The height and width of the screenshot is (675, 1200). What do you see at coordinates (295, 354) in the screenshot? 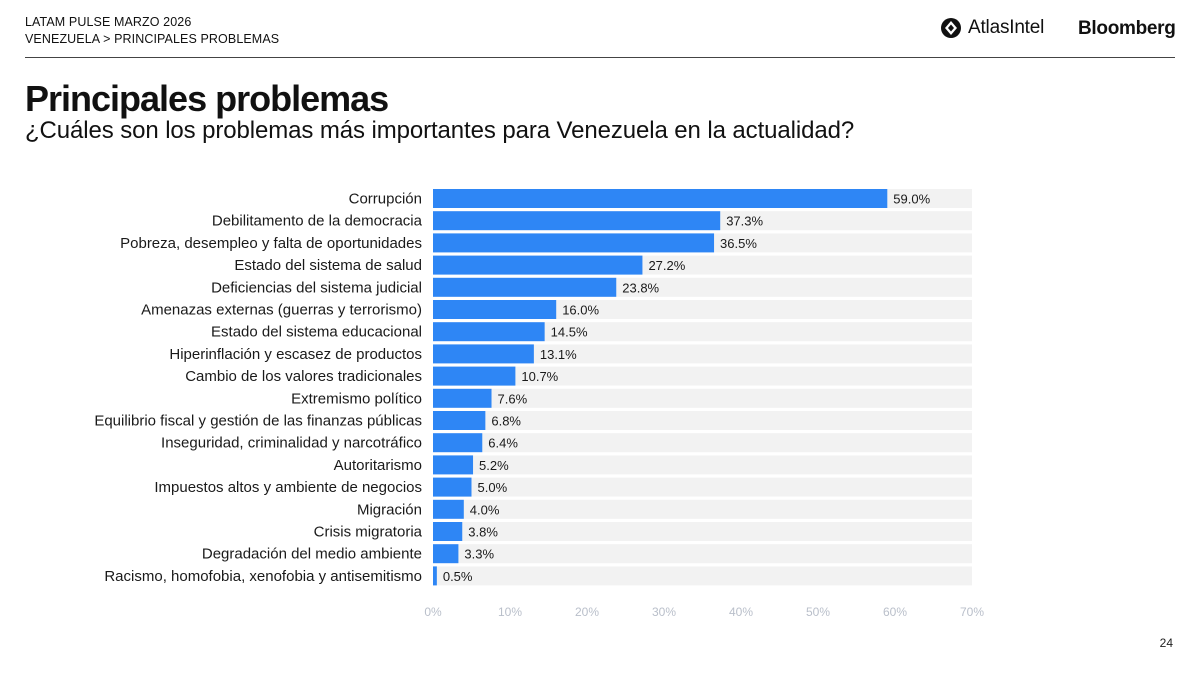
I see `category-label: Hiperinflación y escasez de productos` at bounding box center [295, 354].